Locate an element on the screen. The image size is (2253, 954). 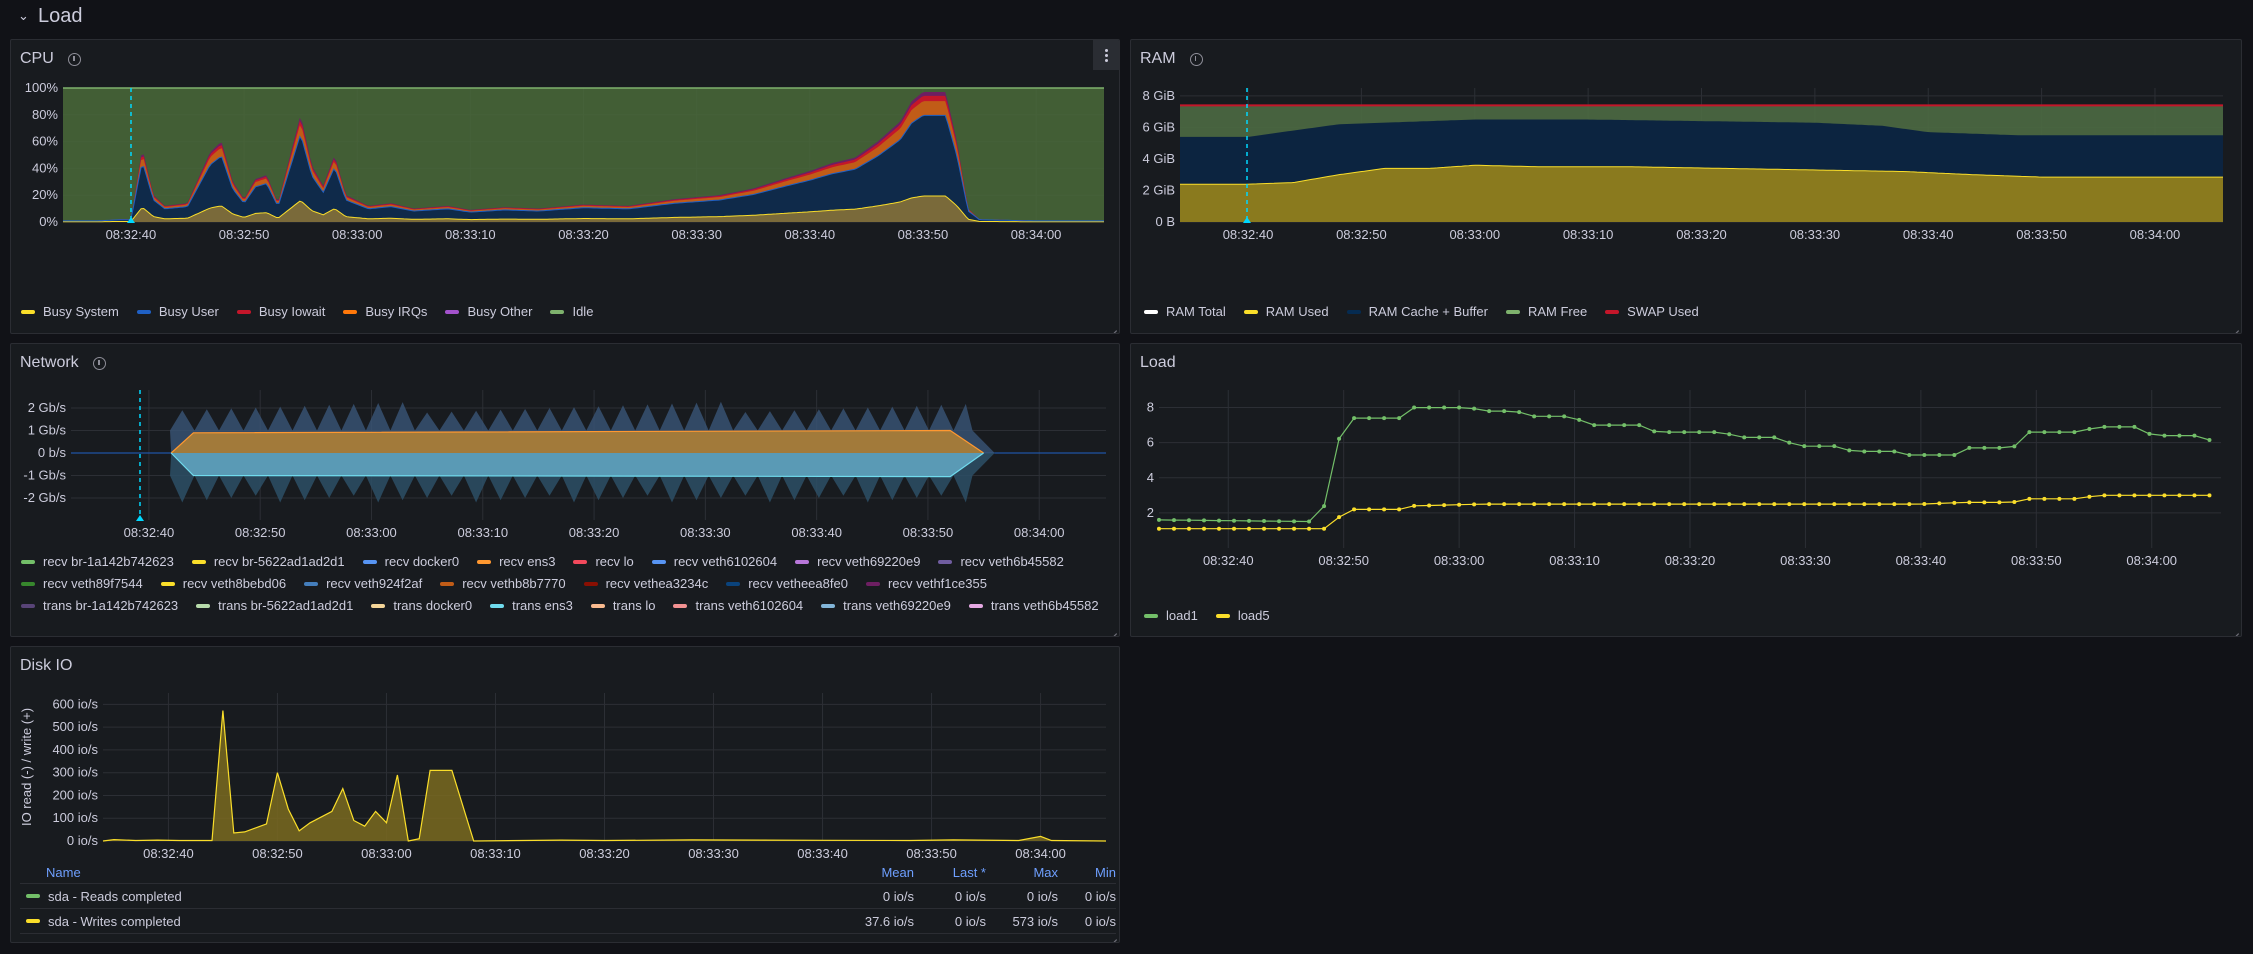
legend-item: trans br-1a142b742623 is located at coordinates (99, 605).